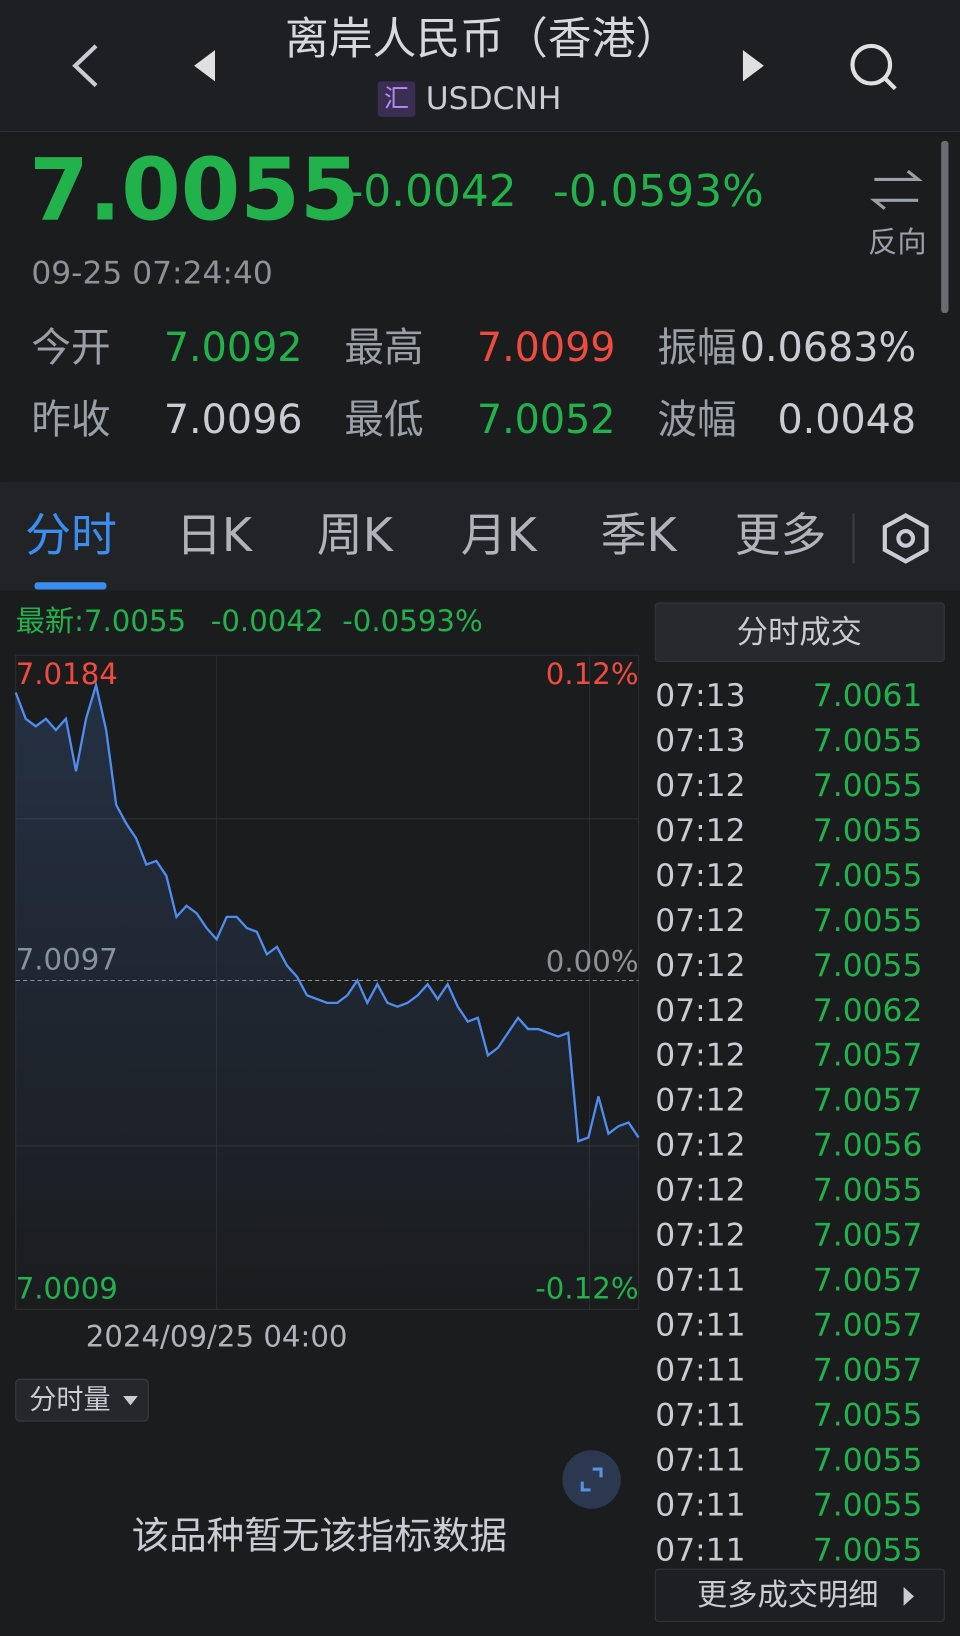  Describe the element at coordinates (85, 66) in the screenshot. I see `back-button` at that location.